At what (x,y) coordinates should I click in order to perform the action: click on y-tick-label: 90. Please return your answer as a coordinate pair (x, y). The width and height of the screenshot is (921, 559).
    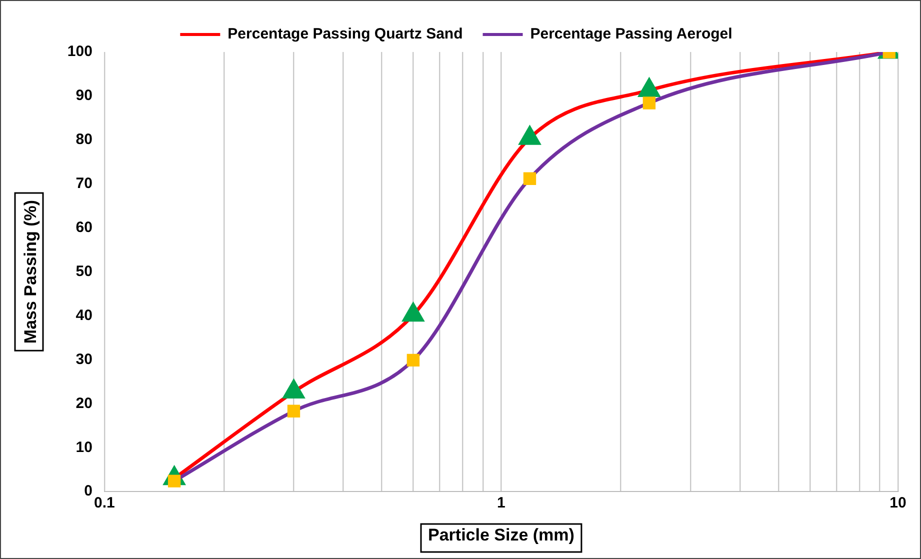
    Looking at the image, I should click on (84, 95).